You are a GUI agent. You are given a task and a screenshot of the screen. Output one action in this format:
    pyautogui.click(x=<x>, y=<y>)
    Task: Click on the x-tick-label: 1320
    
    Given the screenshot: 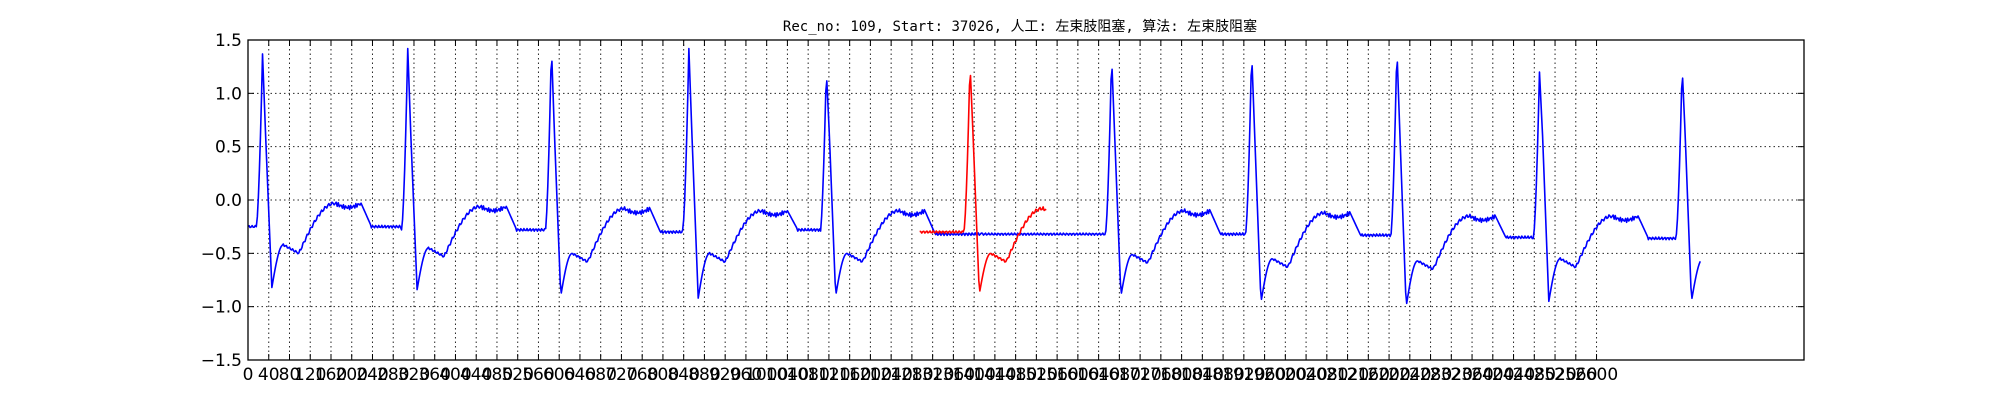 What is the action you would take?
    pyautogui.click(x=932, y=375)
    